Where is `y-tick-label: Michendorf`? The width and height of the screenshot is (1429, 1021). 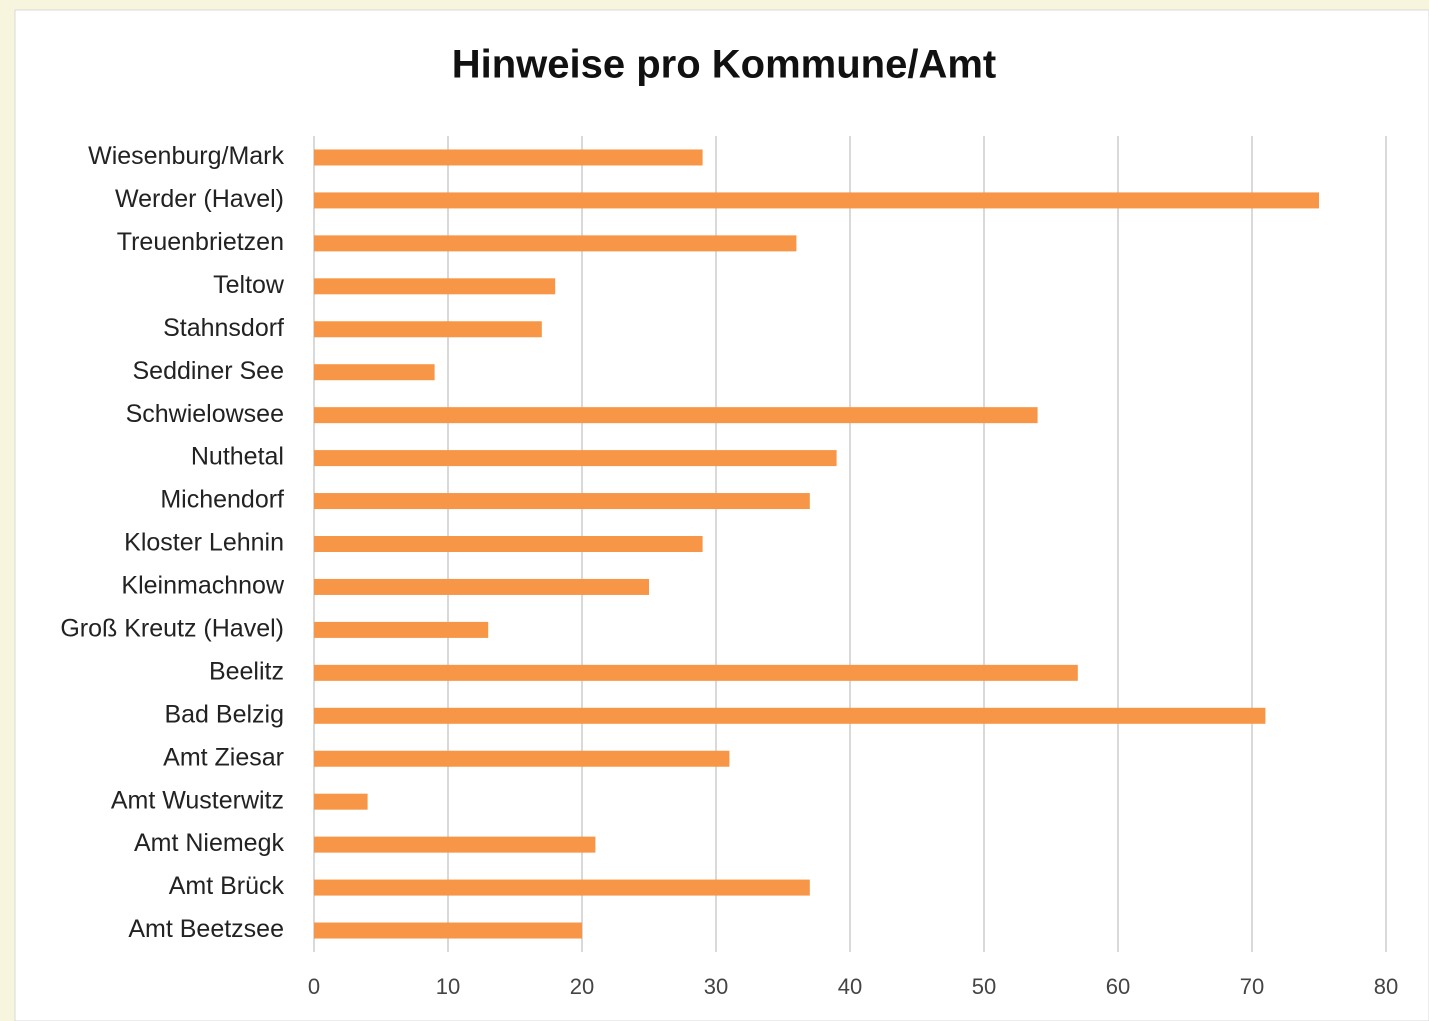
y-tick-label: Michendorf is located at coordinates (222, 500).